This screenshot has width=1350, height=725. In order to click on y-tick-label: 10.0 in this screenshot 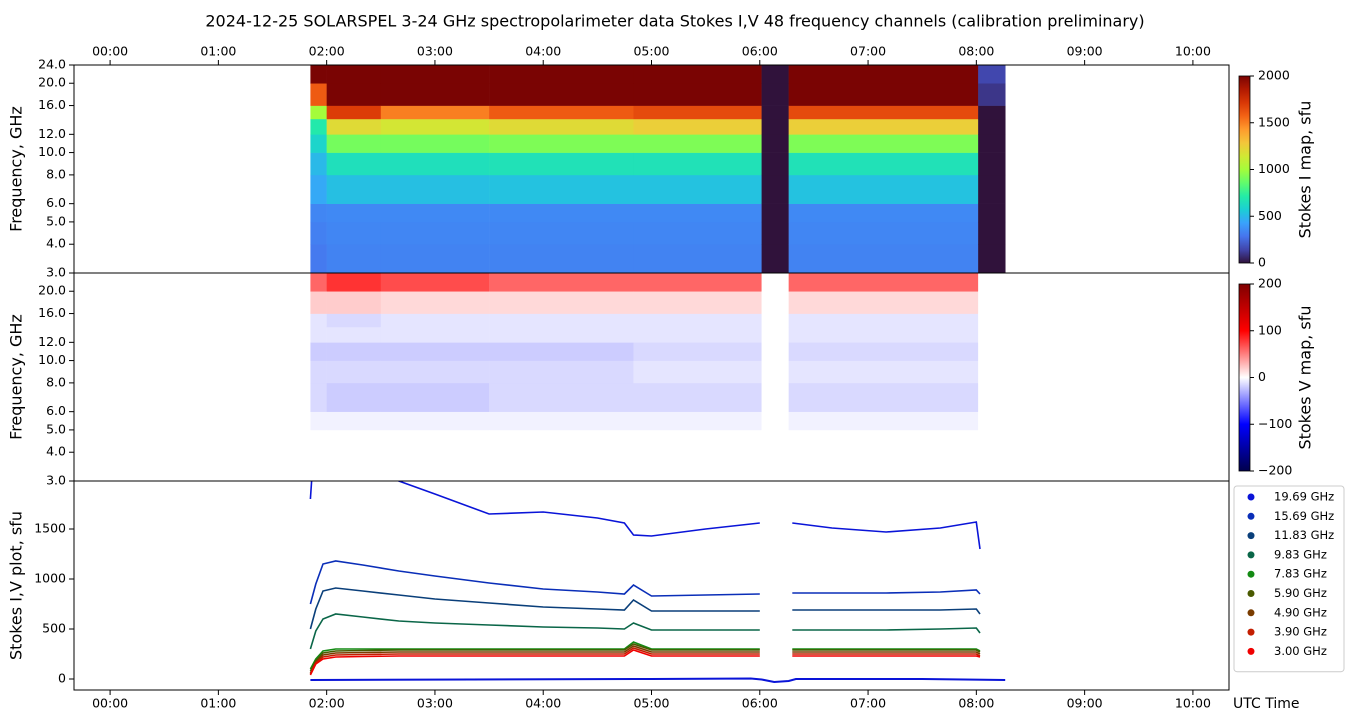, I will do `click(52, 151)`.